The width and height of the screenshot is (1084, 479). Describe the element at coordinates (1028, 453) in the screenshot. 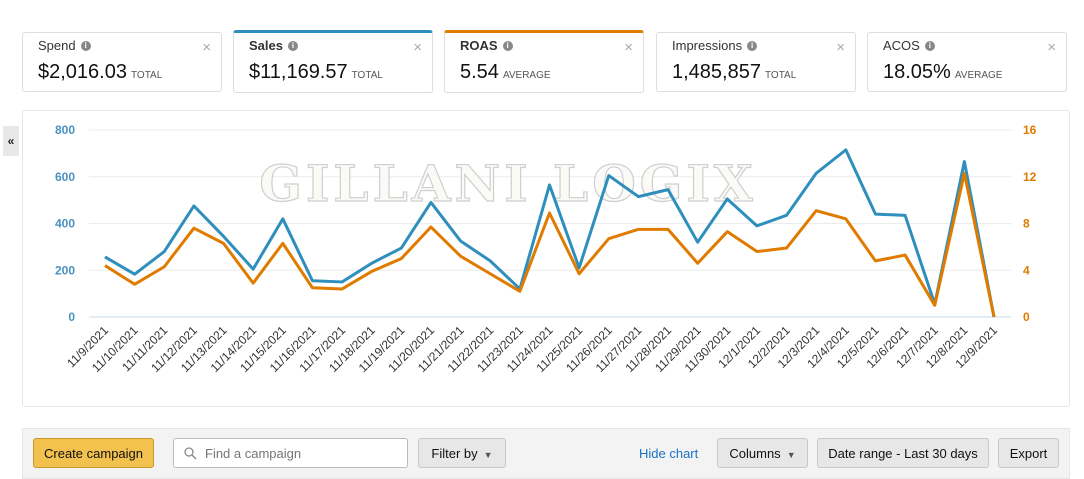

I see `export-button: Export` at that location.